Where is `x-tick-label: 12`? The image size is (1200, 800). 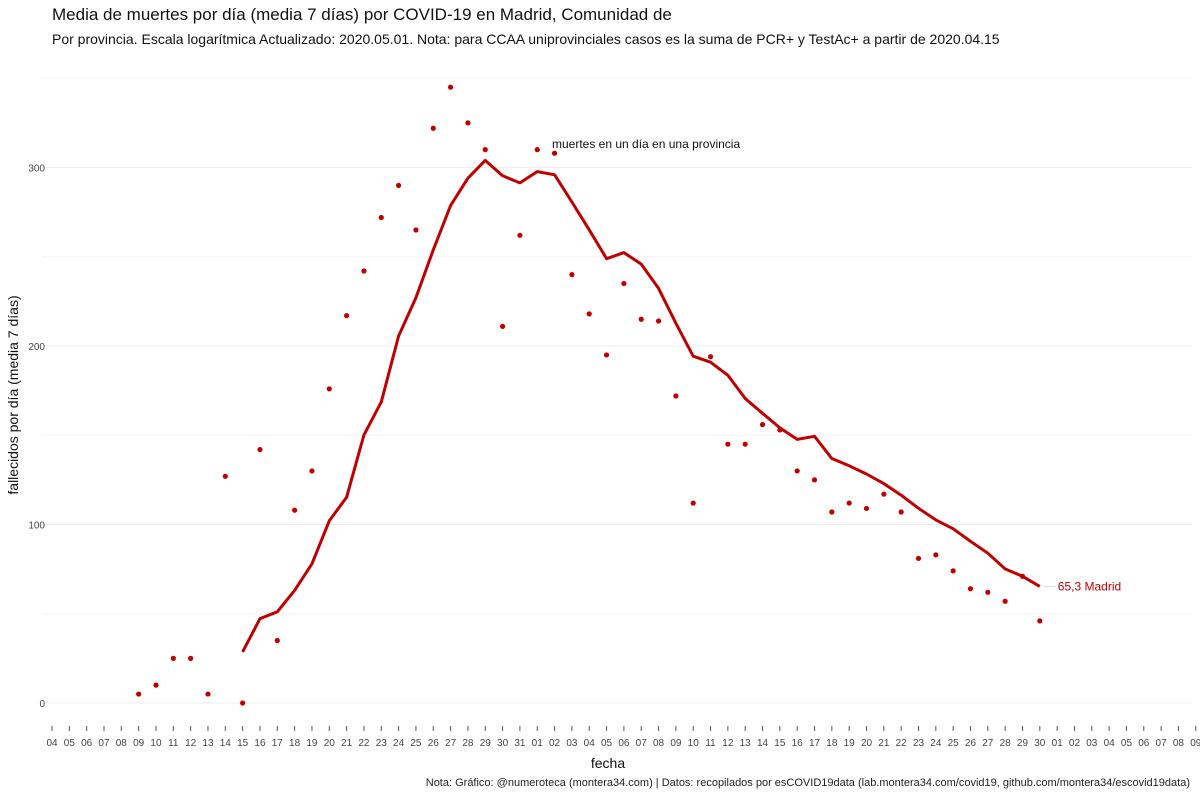
x-tick-label: 12 is located at coordinates (728, 743).